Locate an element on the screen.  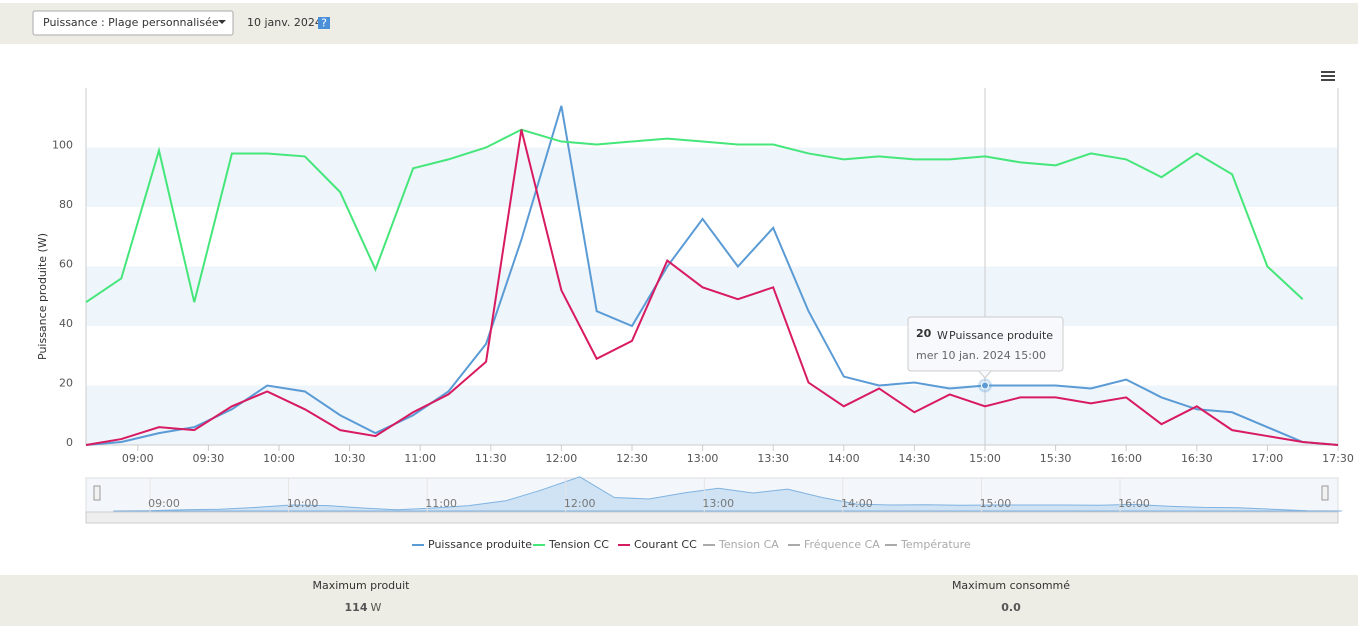
y-tick-label: 80 is located at coordinates (66, 204).